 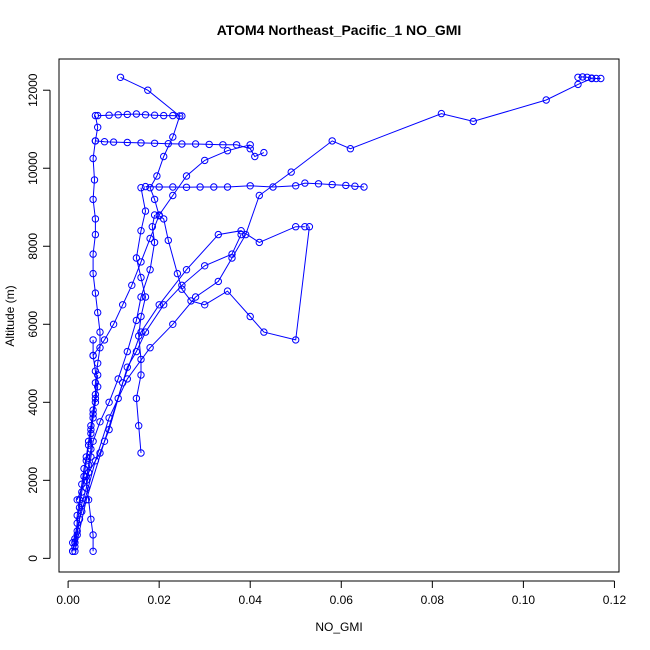 I want to click on y-axis: 0 2000 4000 6000 8000 10000 12000, so click(x=38, y=317).